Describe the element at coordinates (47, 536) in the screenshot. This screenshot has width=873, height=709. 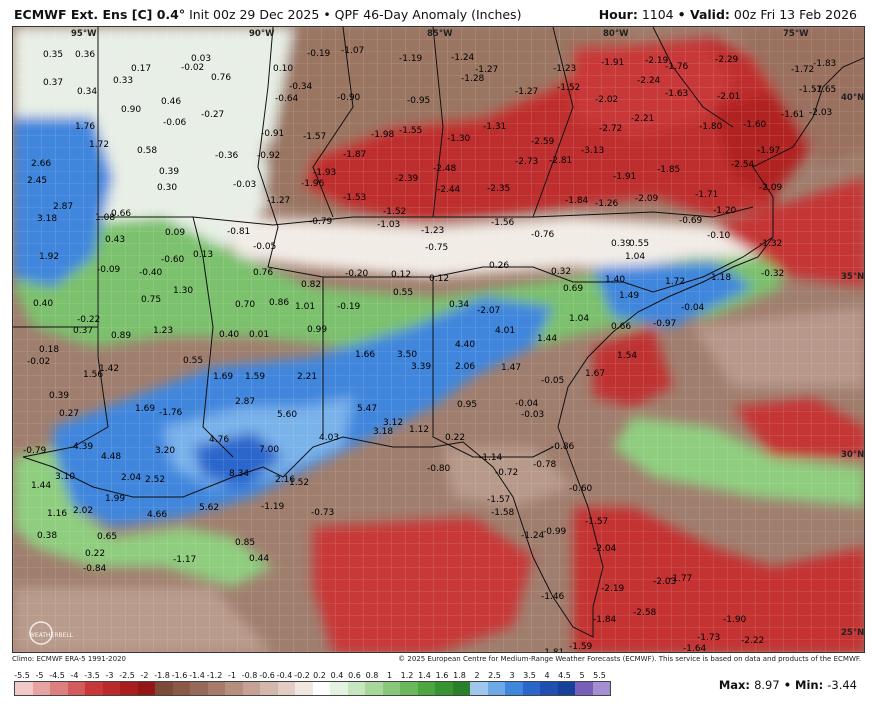
I see `map-value-label: 0.38` at that location.